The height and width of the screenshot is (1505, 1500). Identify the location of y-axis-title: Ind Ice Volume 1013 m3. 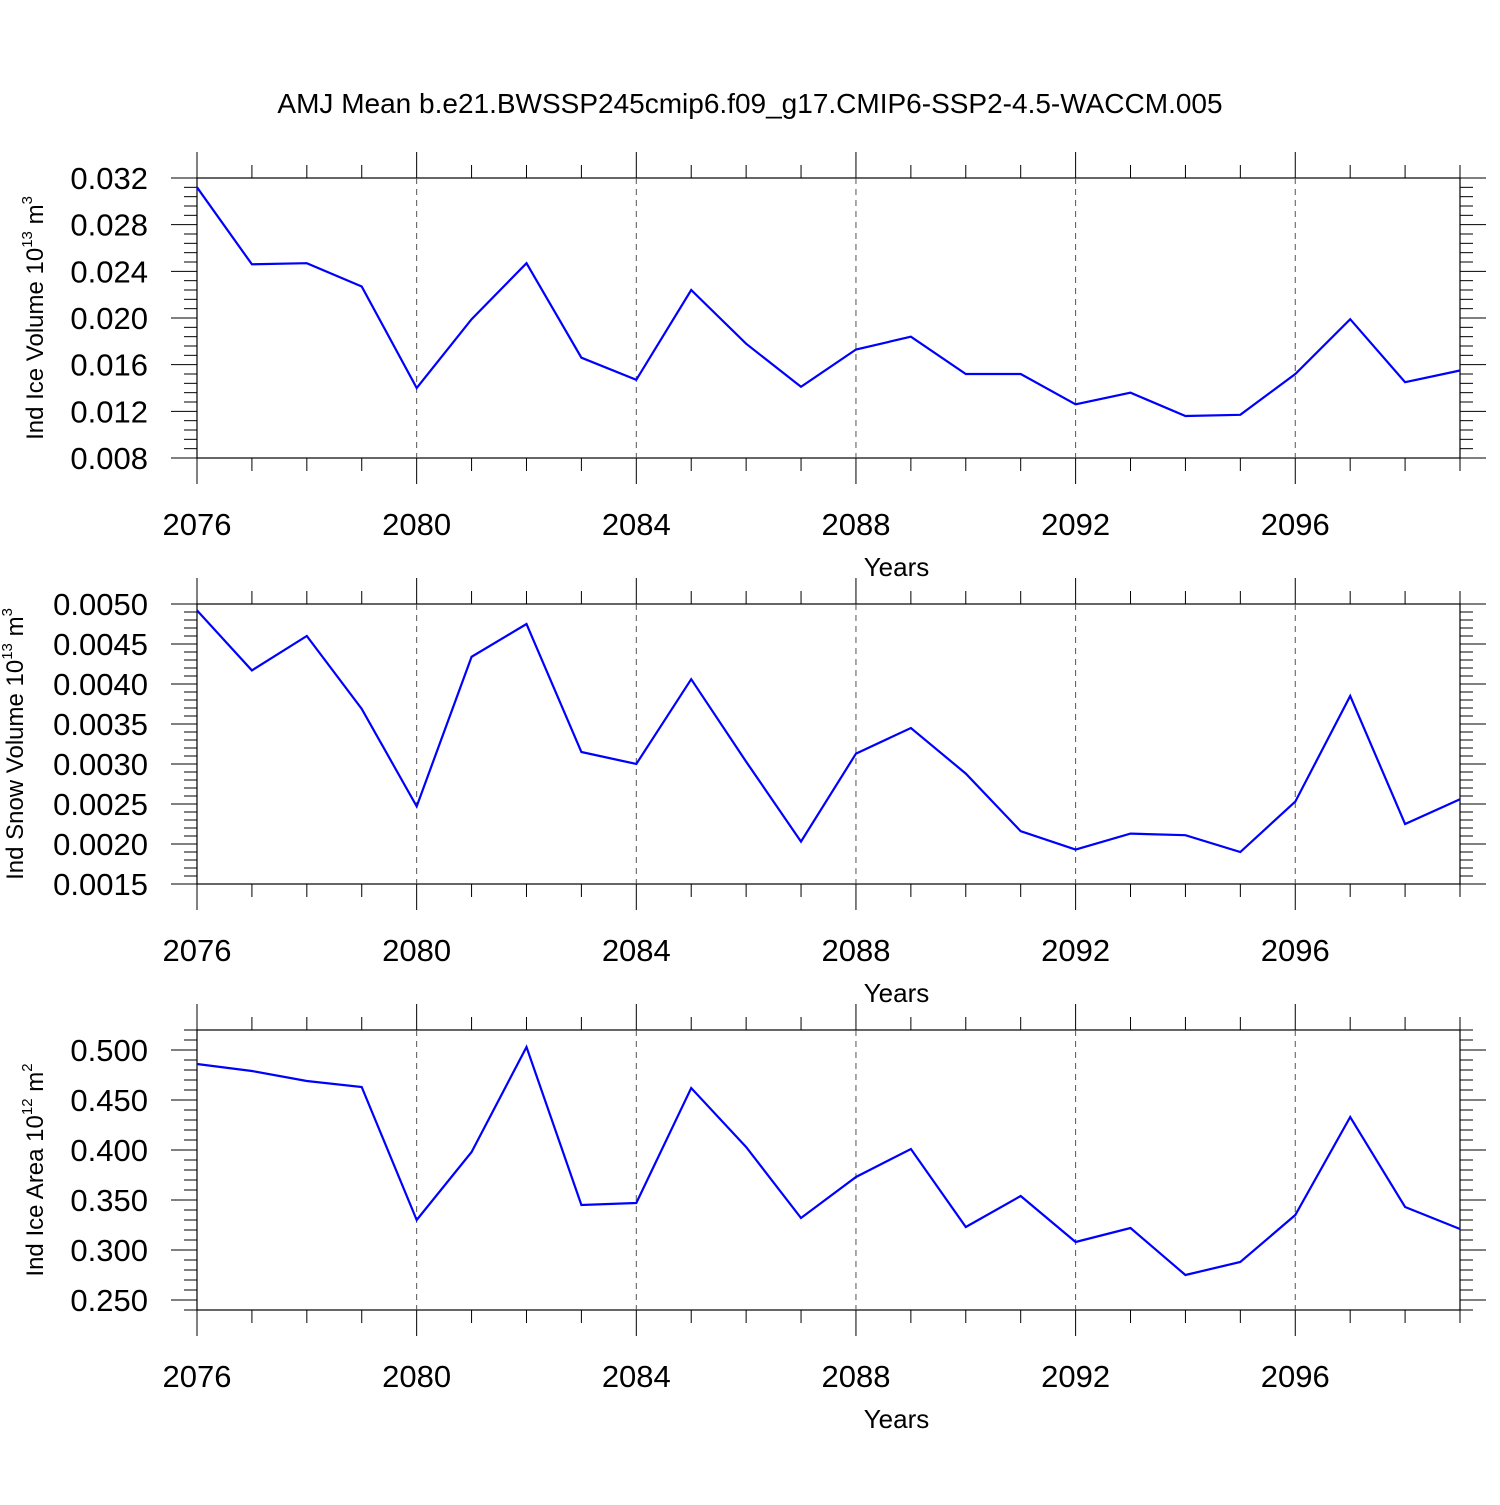
(34, 318).